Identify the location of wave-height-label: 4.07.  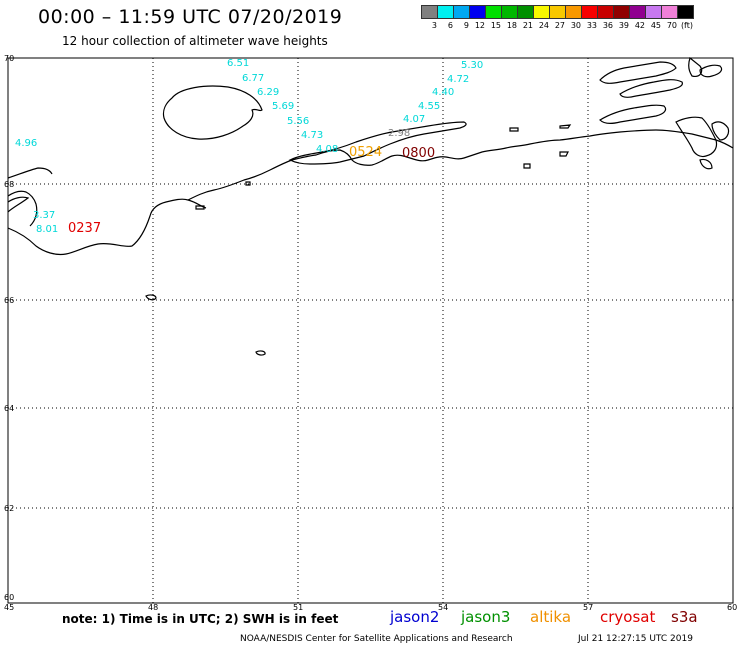
(414, 119).